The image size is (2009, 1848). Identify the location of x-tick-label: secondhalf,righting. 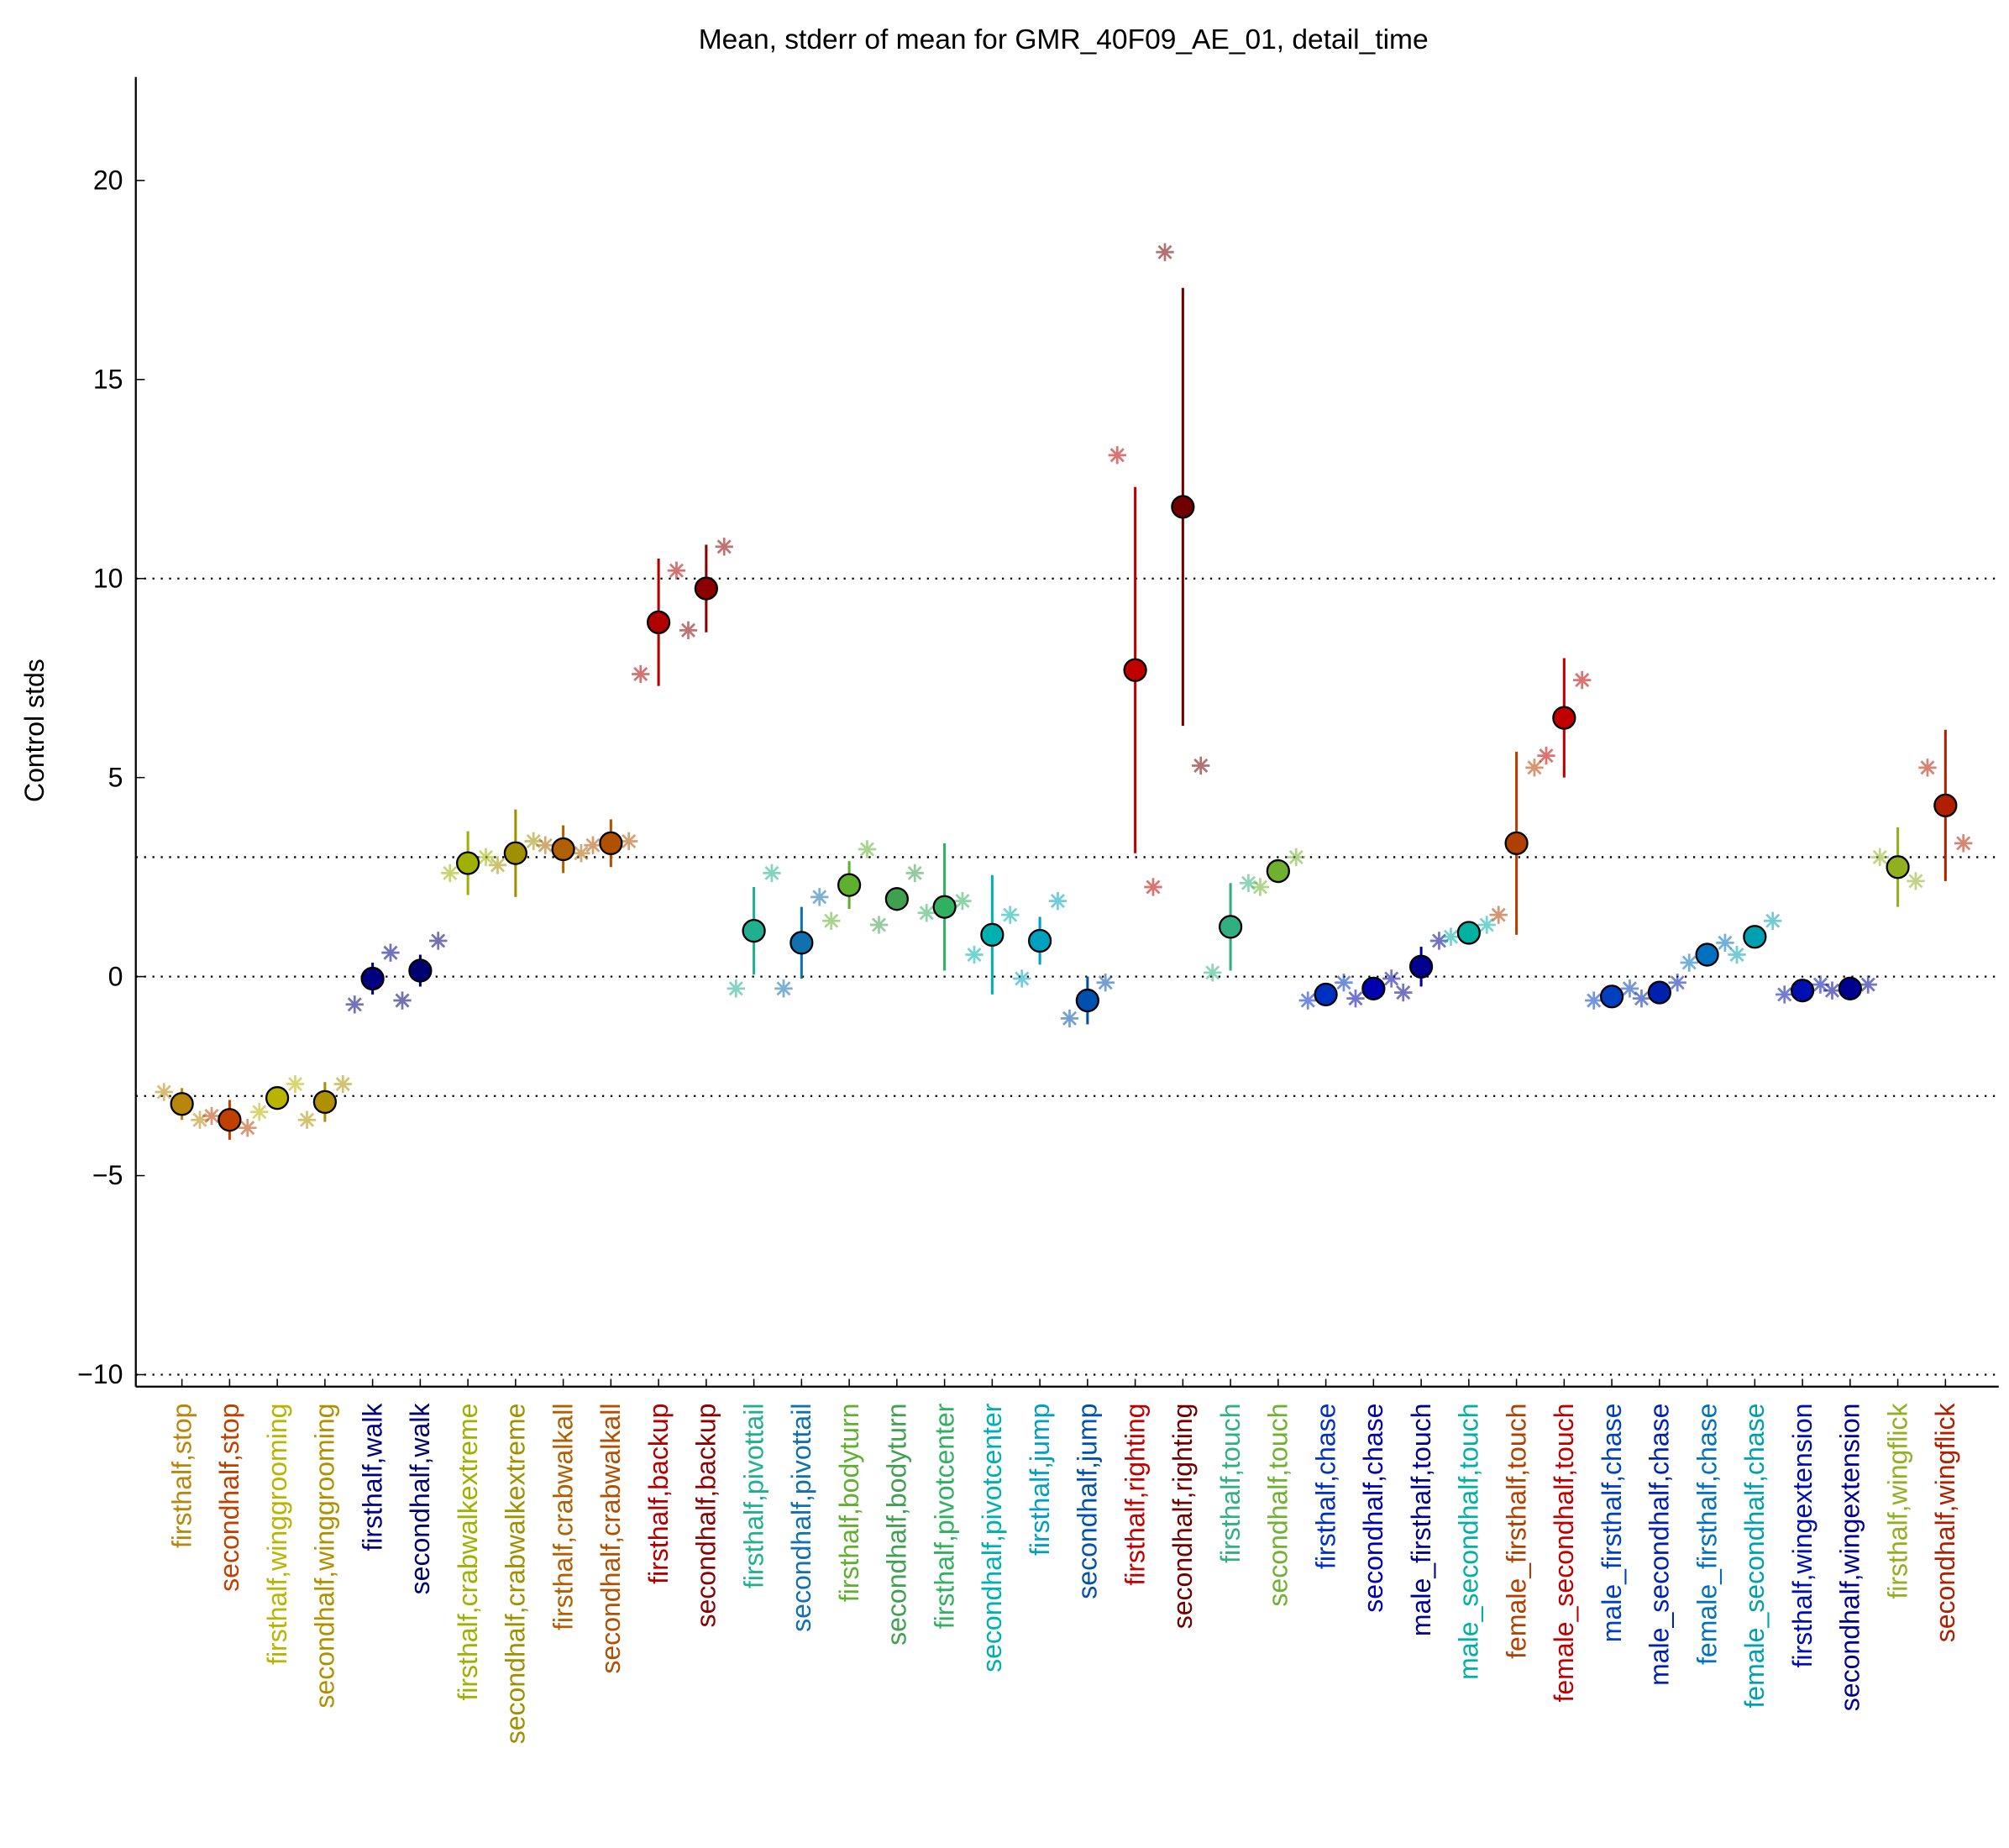
(1182, 1517).